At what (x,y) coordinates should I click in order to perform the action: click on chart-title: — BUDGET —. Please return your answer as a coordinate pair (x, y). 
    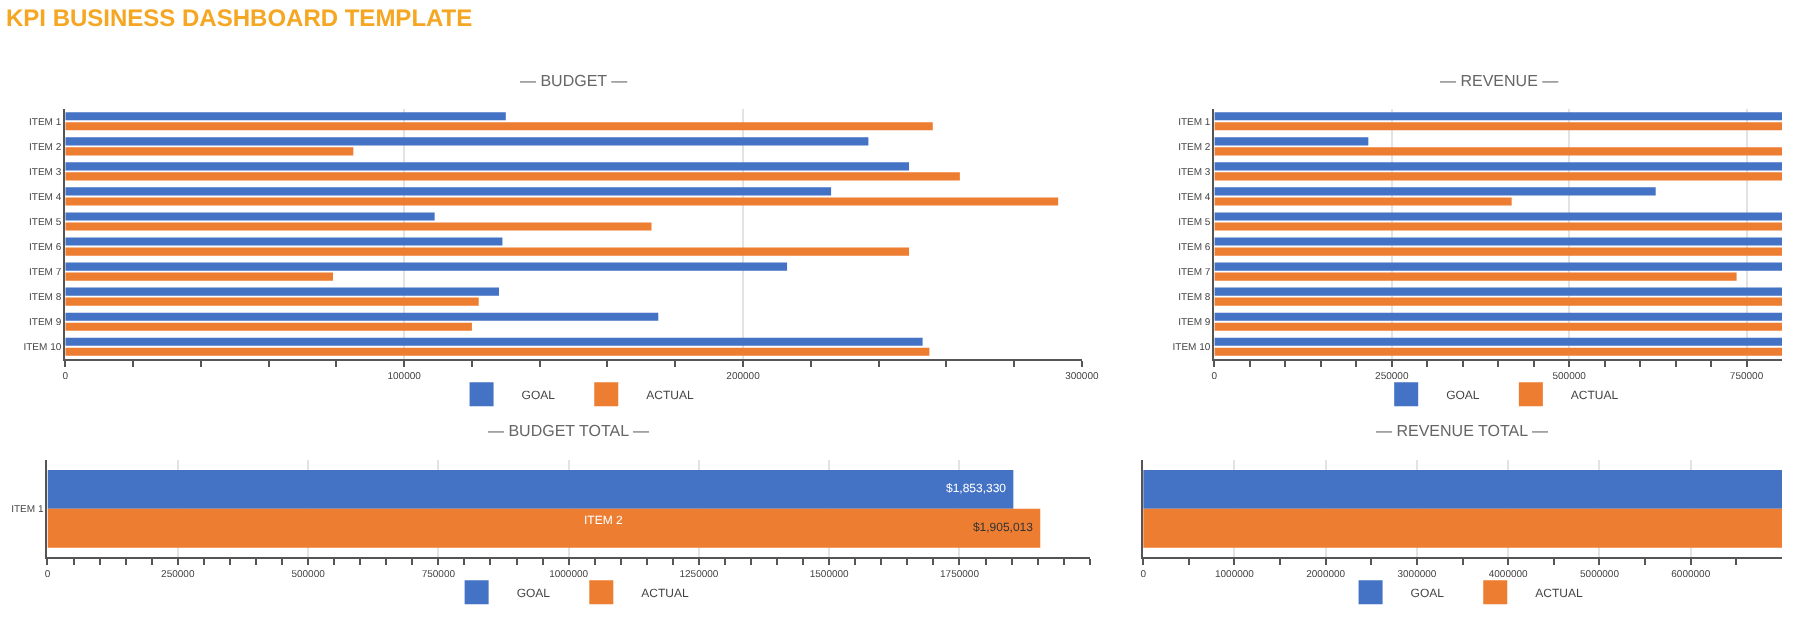
    Looking at the image, I should click on (574, 81).